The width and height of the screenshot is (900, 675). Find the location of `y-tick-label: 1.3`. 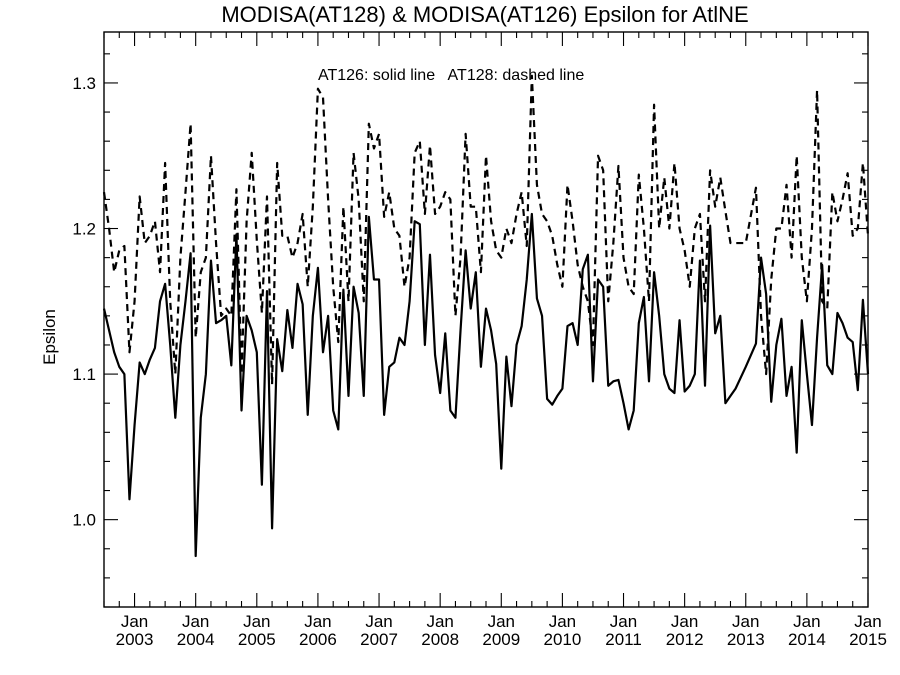

y-tick-label: 1.3 is located at coordinates (84, 83).